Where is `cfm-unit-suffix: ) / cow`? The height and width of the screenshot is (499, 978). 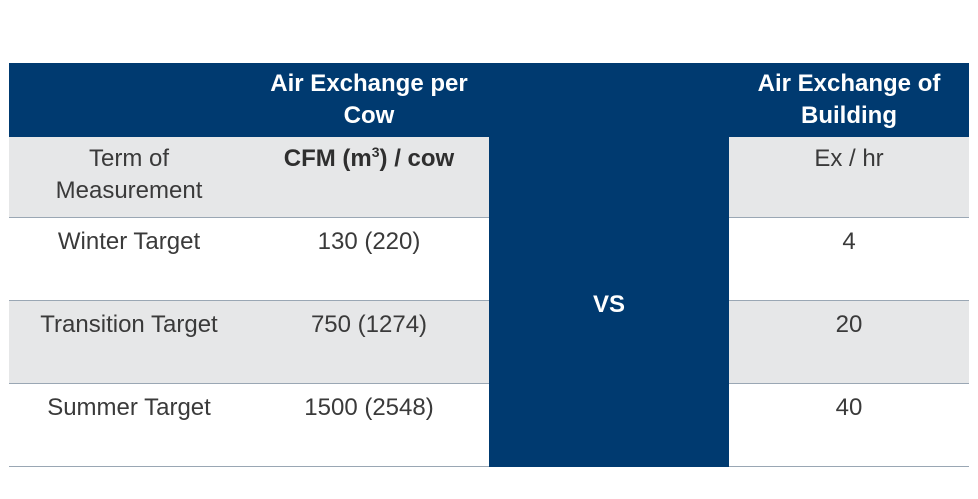
cfm-unit-suffix: ) / cow is located at coordinates (417, 158).